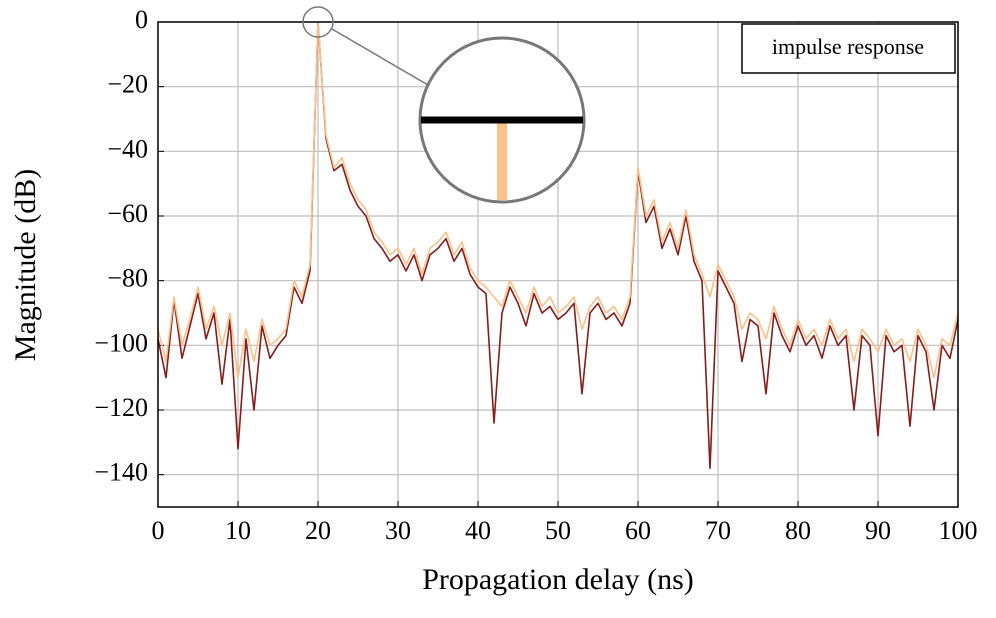 This screenshot has height=618, width=996. Describe the element at coordinates (380, 57) in the screenshot. I see `zoom-connector` at that location.